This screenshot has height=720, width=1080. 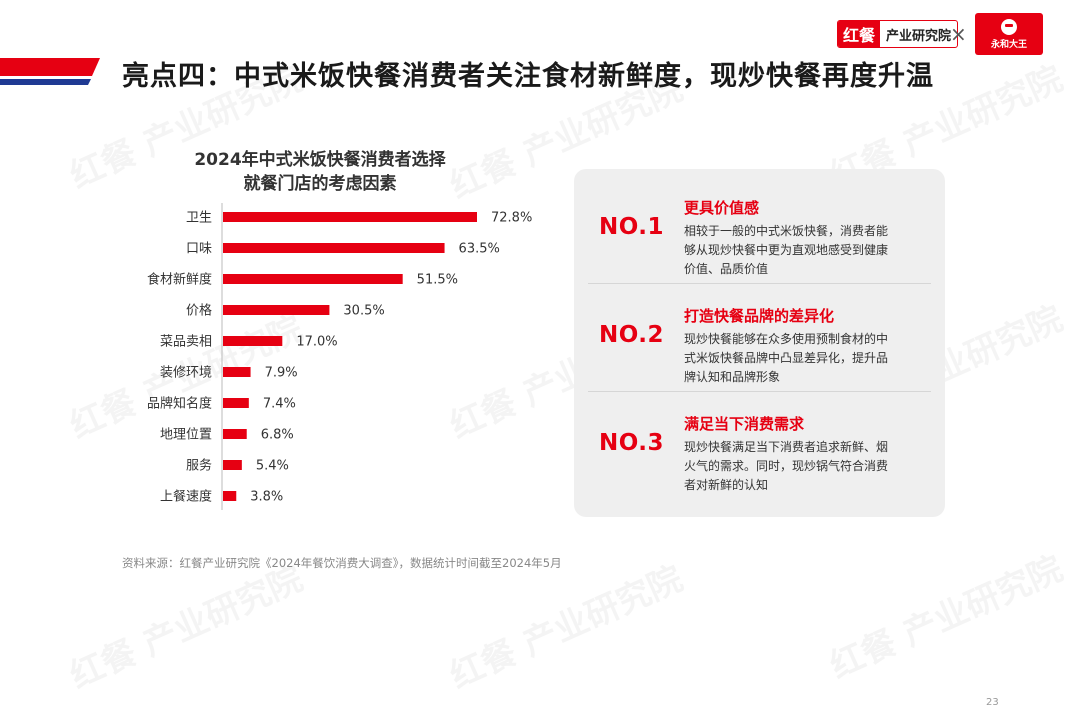 I want to click on highlight-number: NO.2, so click(x=632, y=335).